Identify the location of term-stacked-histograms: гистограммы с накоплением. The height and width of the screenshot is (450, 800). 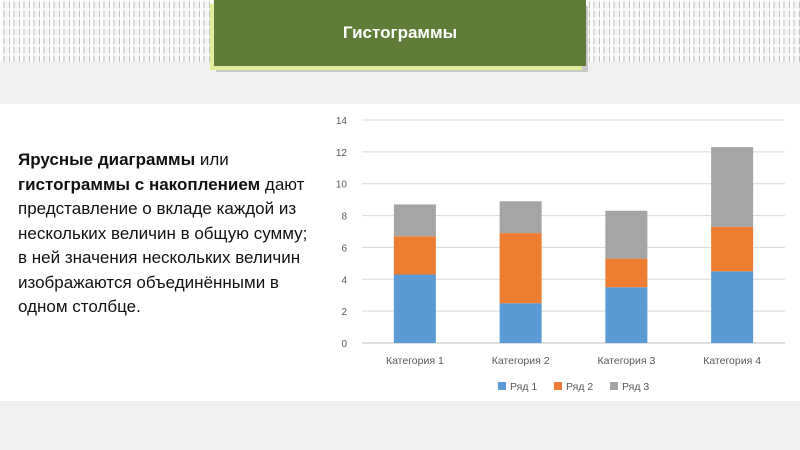
(139, 184).